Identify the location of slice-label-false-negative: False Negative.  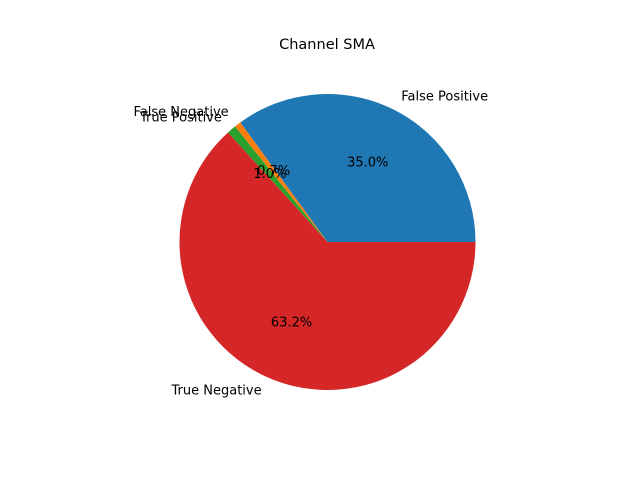
(181, 112).